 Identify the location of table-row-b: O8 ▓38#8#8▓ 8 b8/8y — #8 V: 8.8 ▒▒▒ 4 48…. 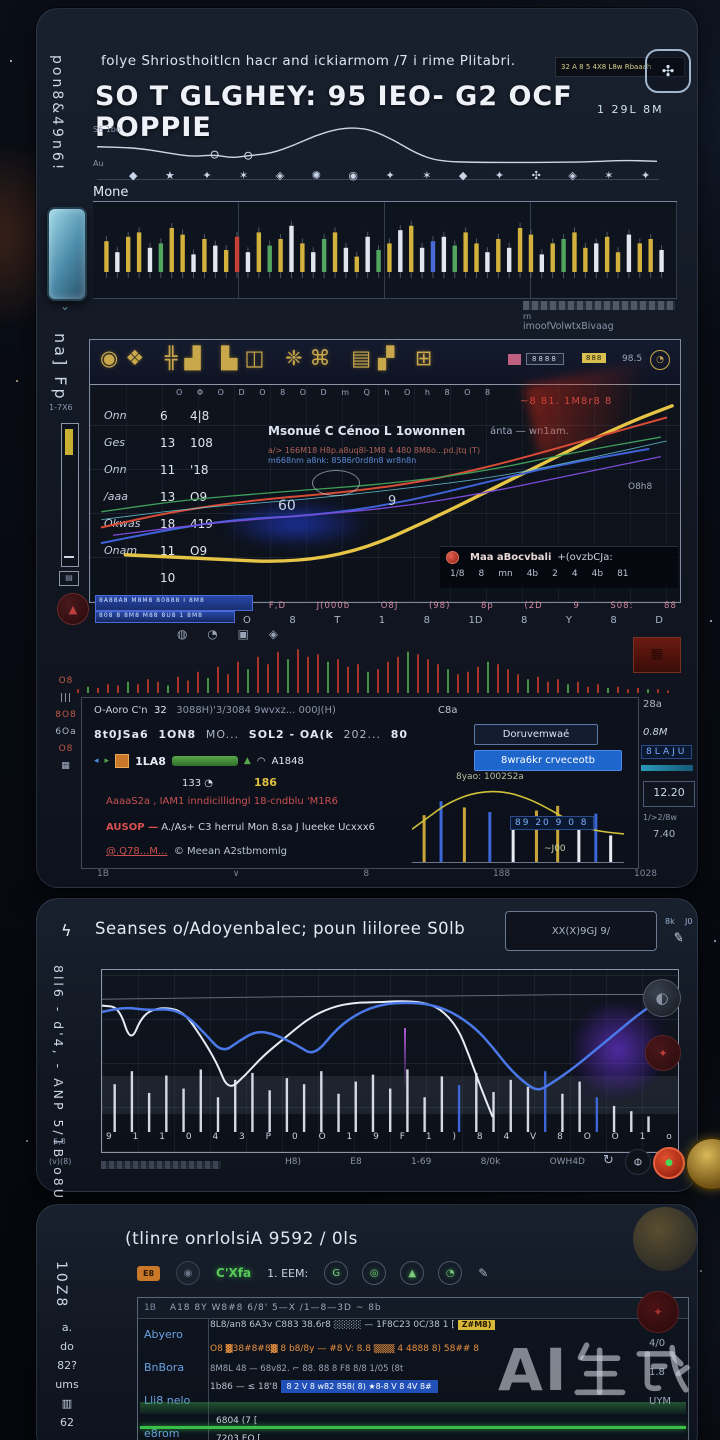
(445, 1349).